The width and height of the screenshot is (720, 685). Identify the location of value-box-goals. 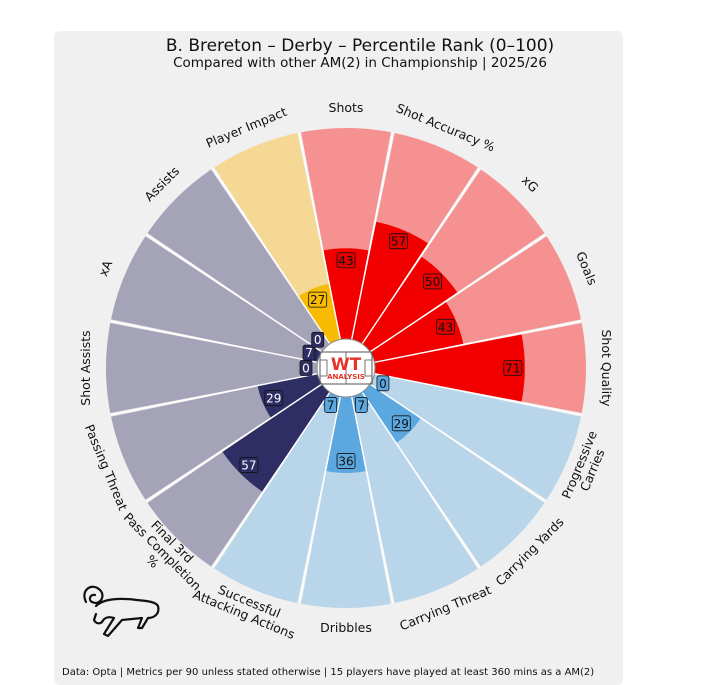
(445, 326).